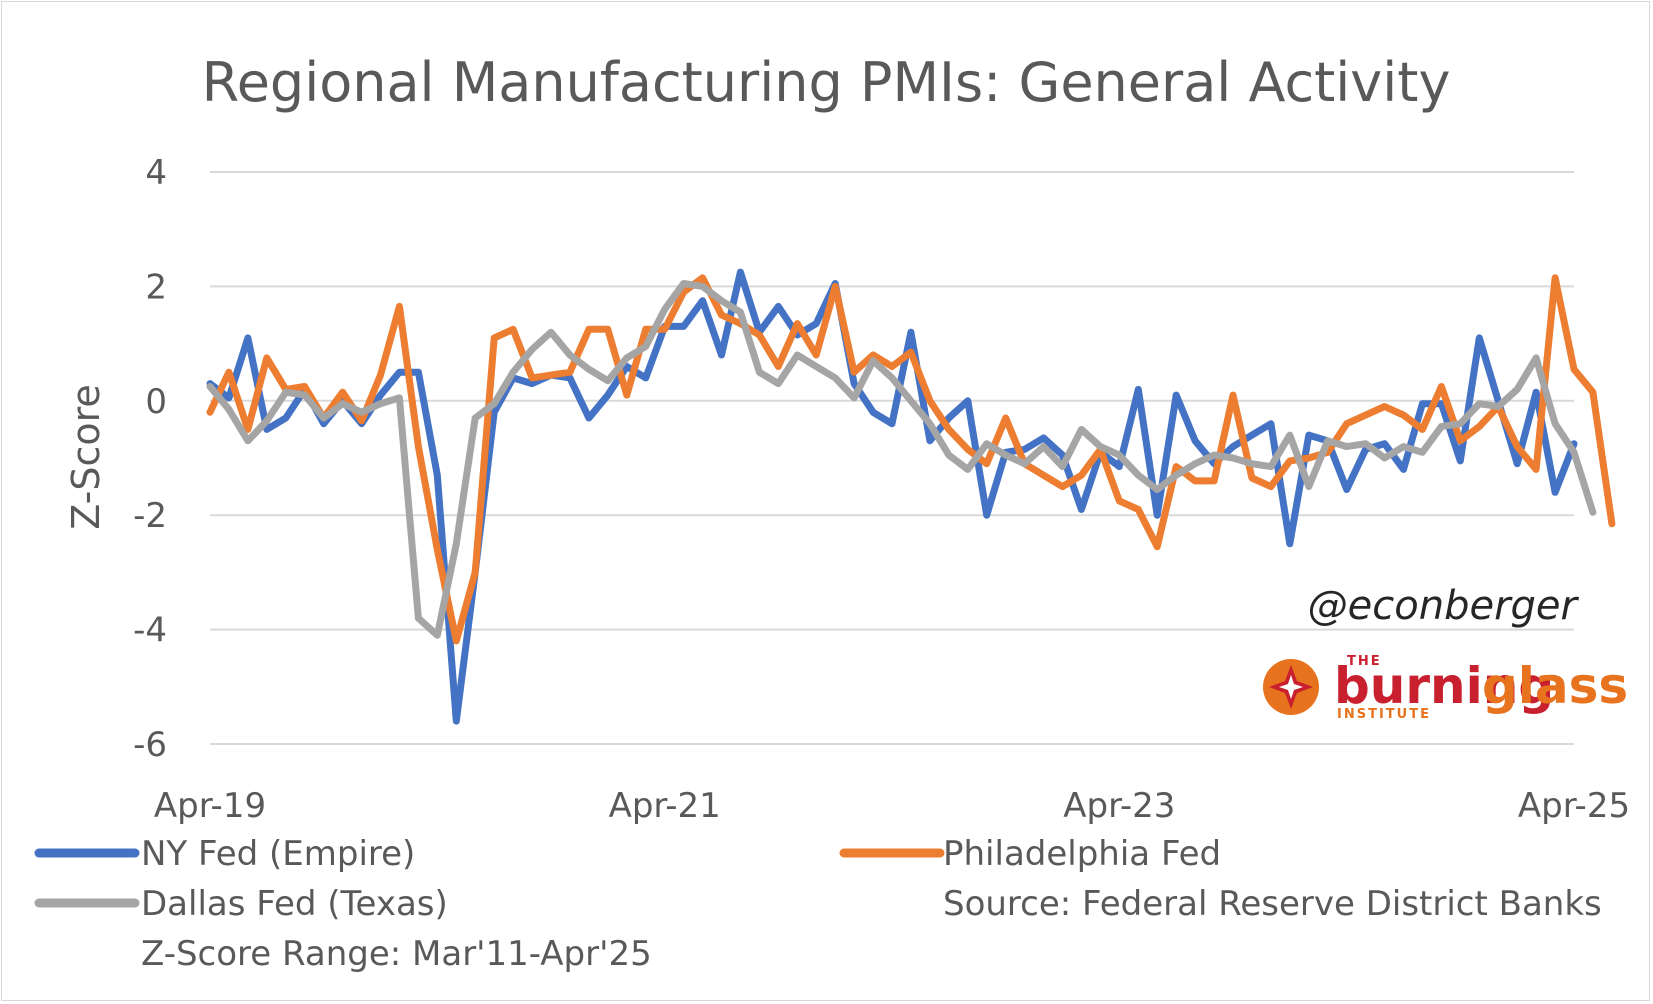  I want to click on brand-institute: INSTITUTE, so click(1384, 714).